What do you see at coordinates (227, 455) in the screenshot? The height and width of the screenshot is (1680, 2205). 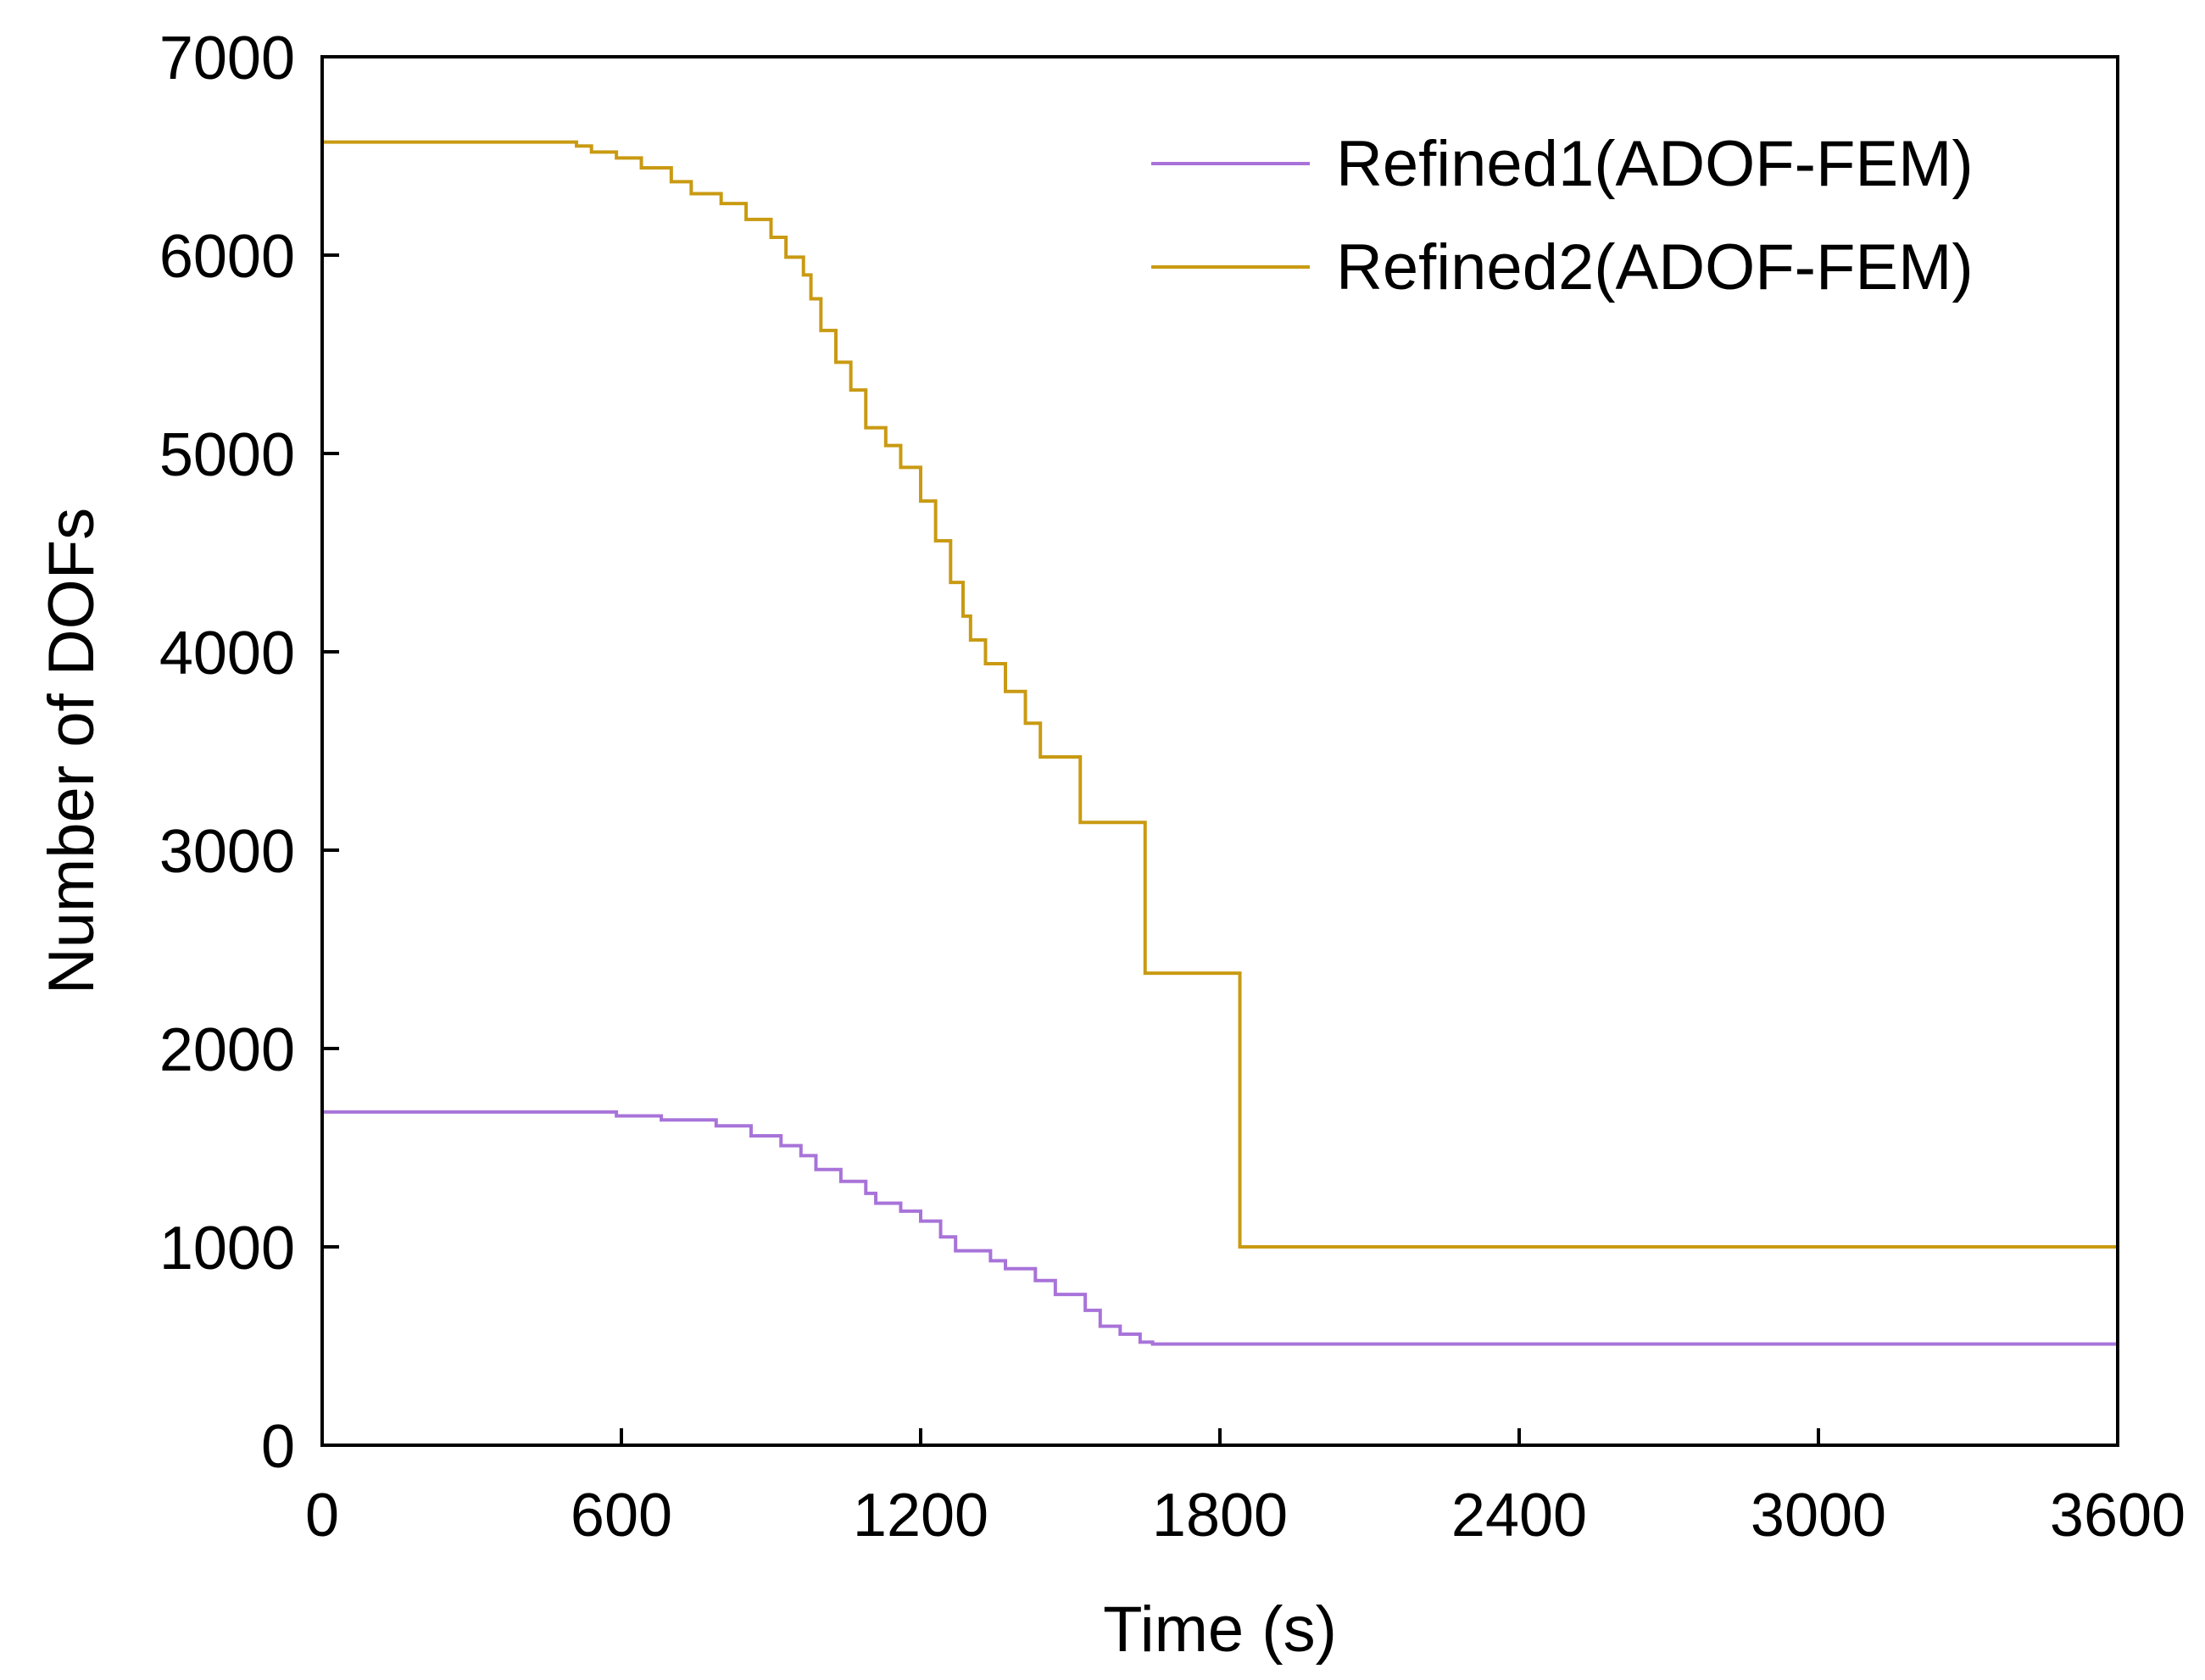 I see `y-tick-label: 5000` at bounding box center [227, 455].